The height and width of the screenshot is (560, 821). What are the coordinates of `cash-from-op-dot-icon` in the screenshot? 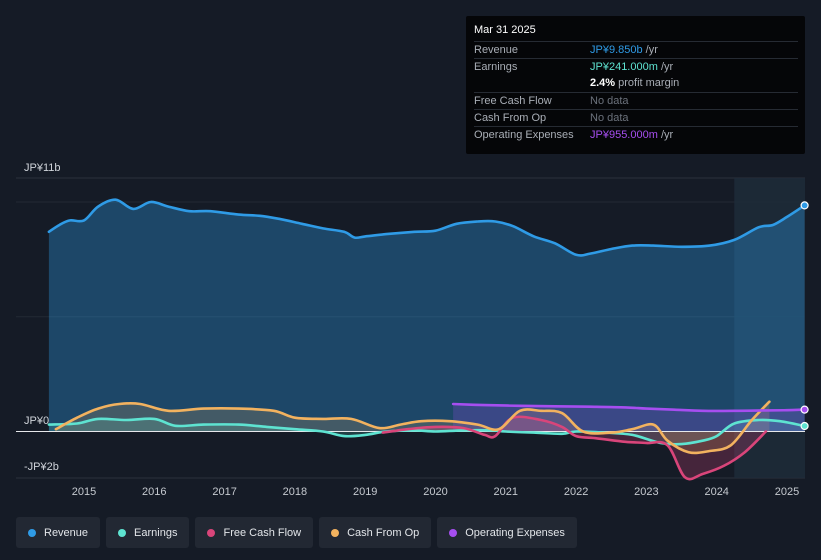 It's located at (335, 532).